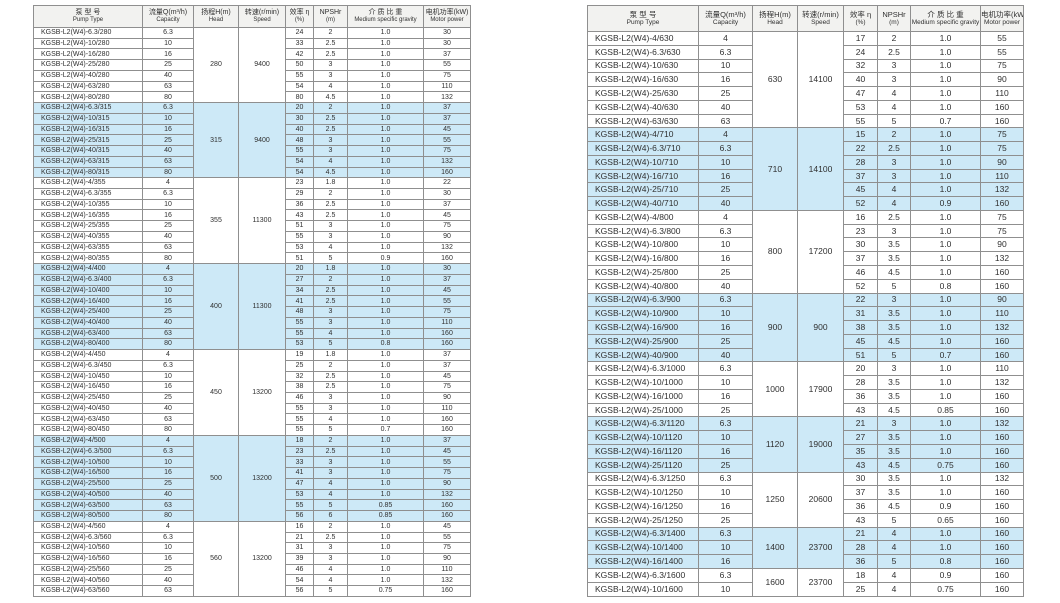  Describe the element at coordinates (775, 251) in the screenshot. I see `cell-head: 800` at that location.